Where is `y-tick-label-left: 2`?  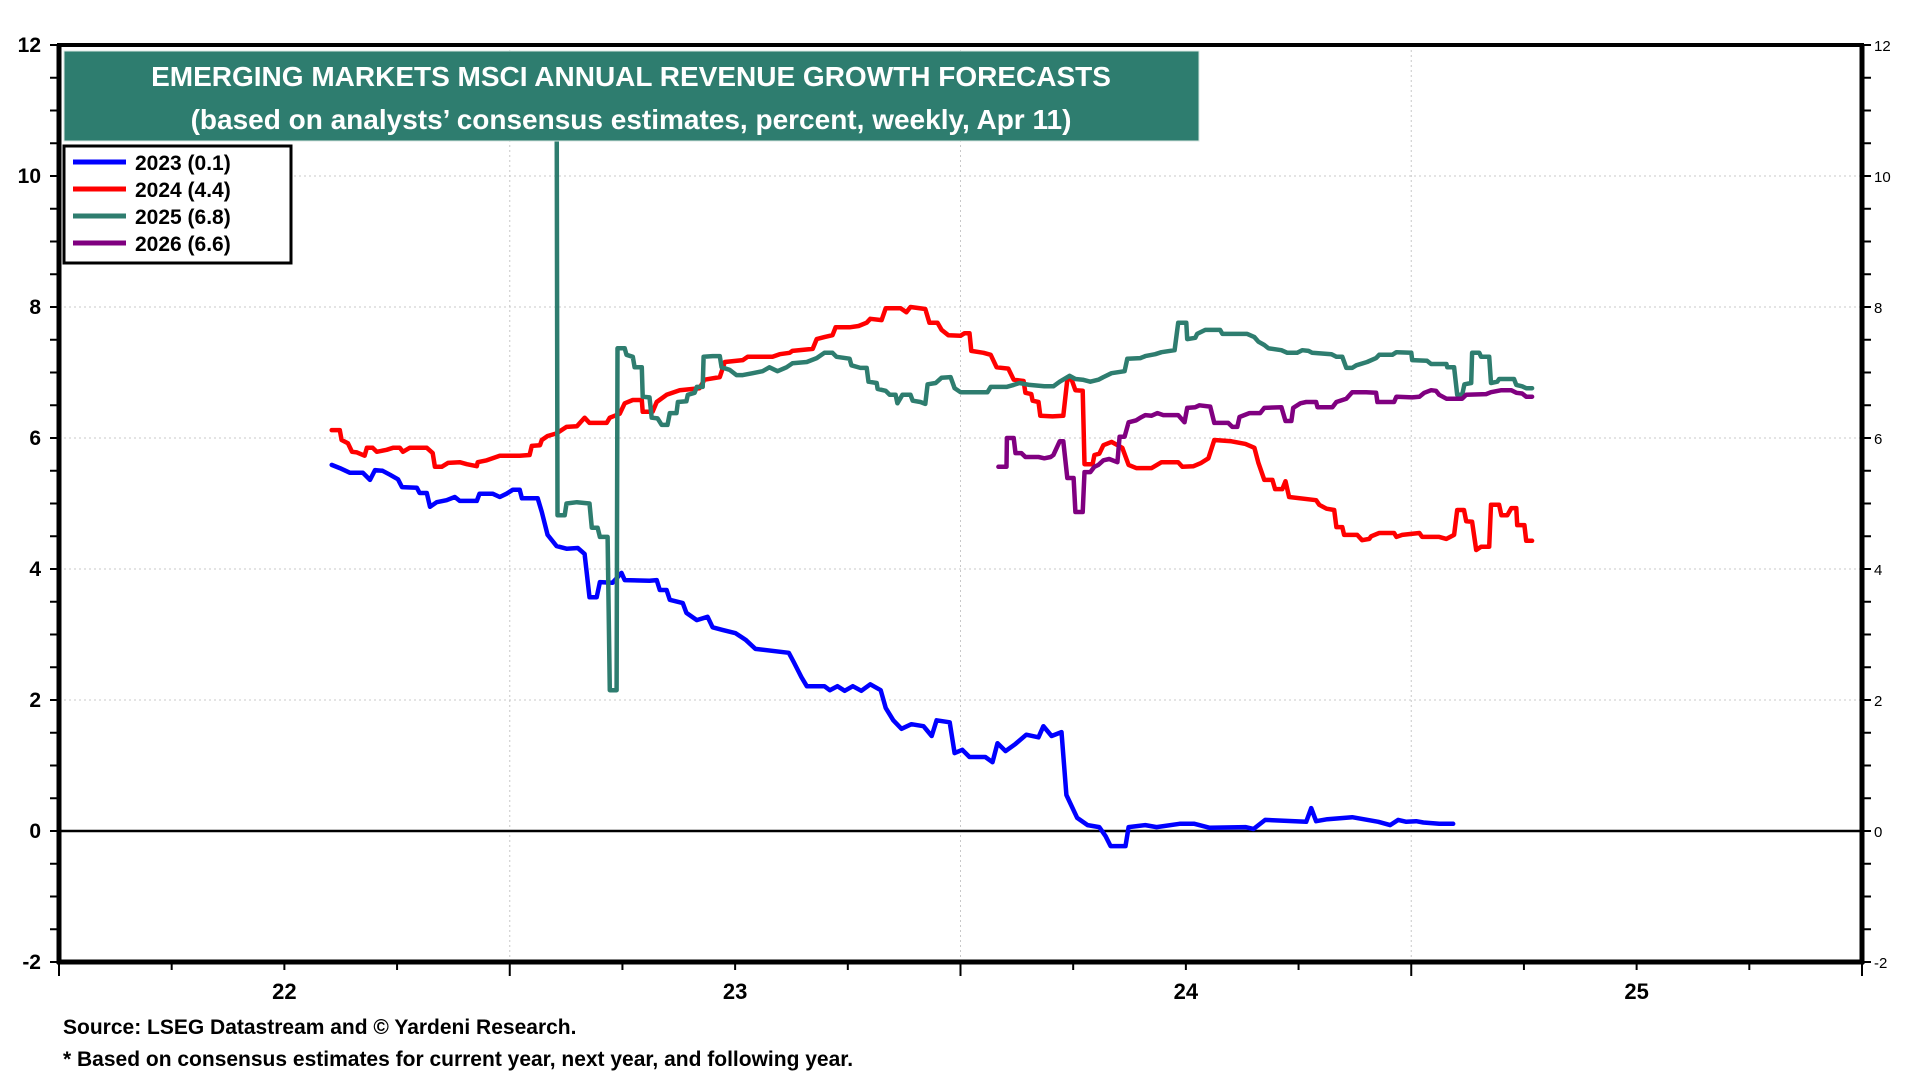
y-tick-label-left: 2 is located at coordinates (35, 700).